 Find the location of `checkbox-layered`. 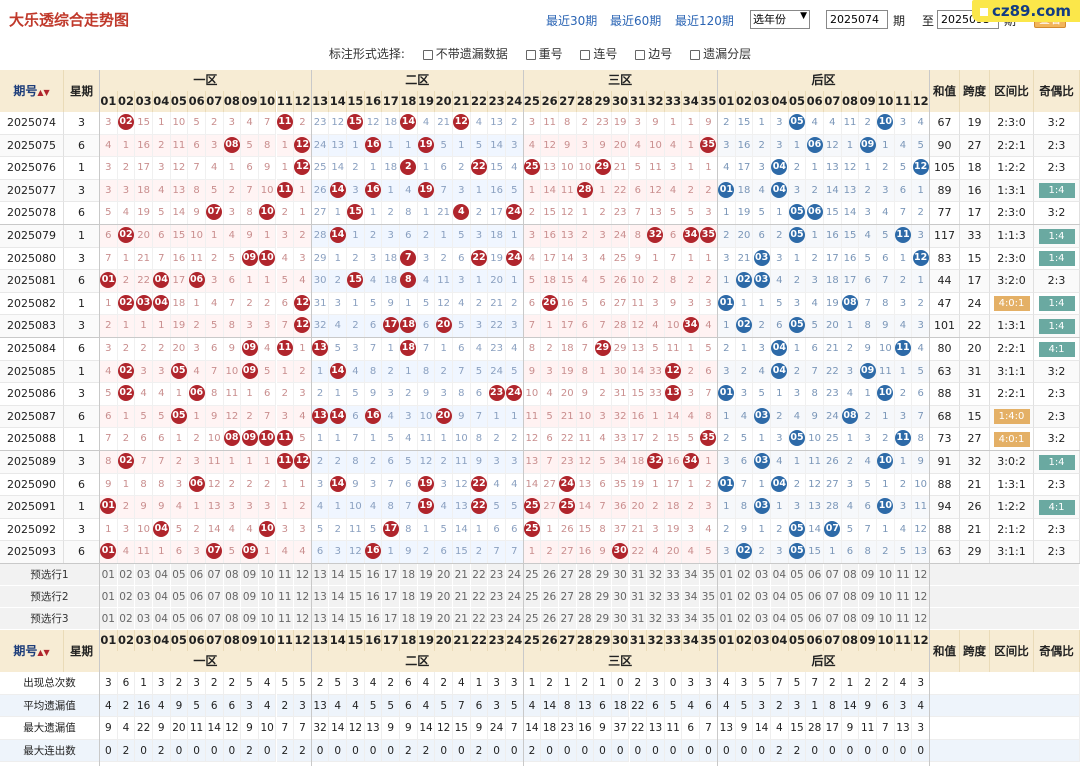

checkbox-layered is located at coordinates (695, 54).